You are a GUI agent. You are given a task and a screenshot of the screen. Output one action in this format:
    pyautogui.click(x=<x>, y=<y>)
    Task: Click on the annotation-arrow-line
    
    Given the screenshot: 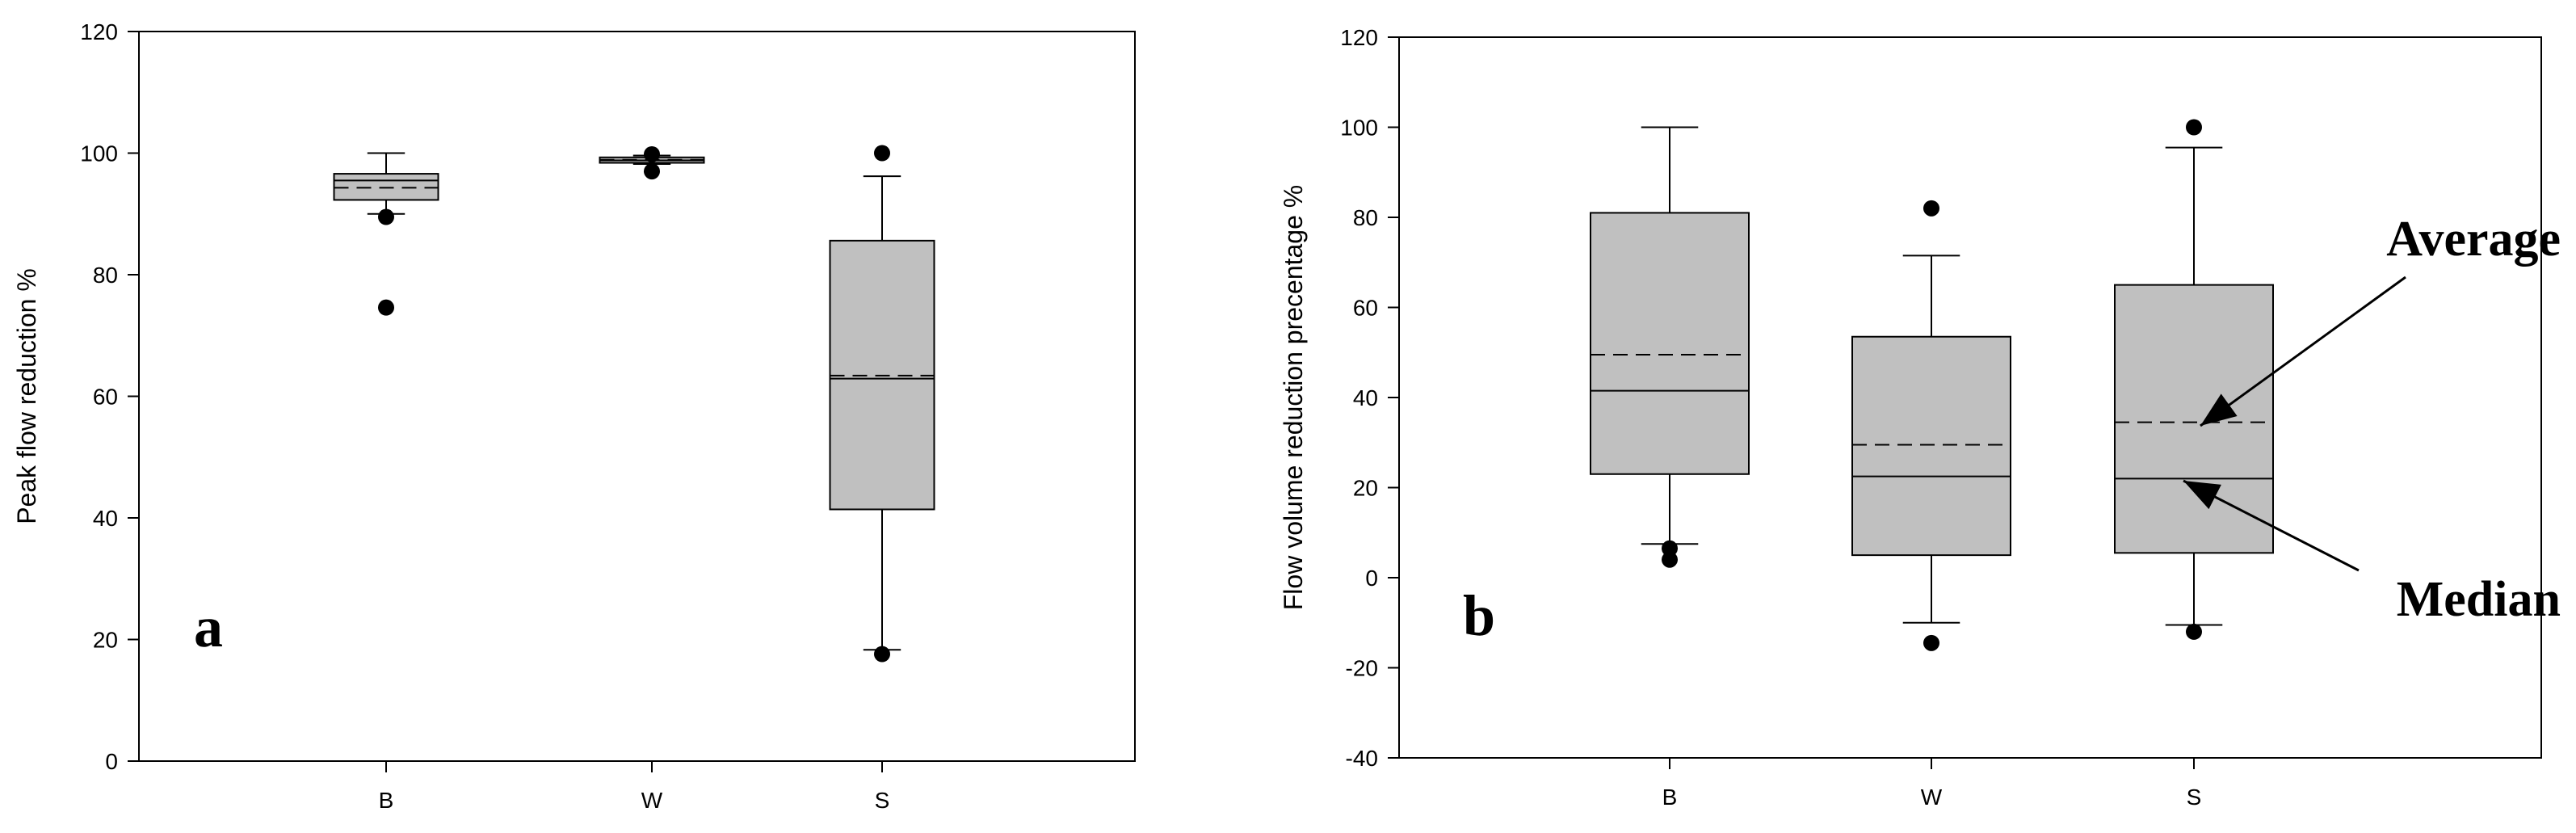 What is the action you would take?
    pyautogui.click(x=2303, y=352)
    